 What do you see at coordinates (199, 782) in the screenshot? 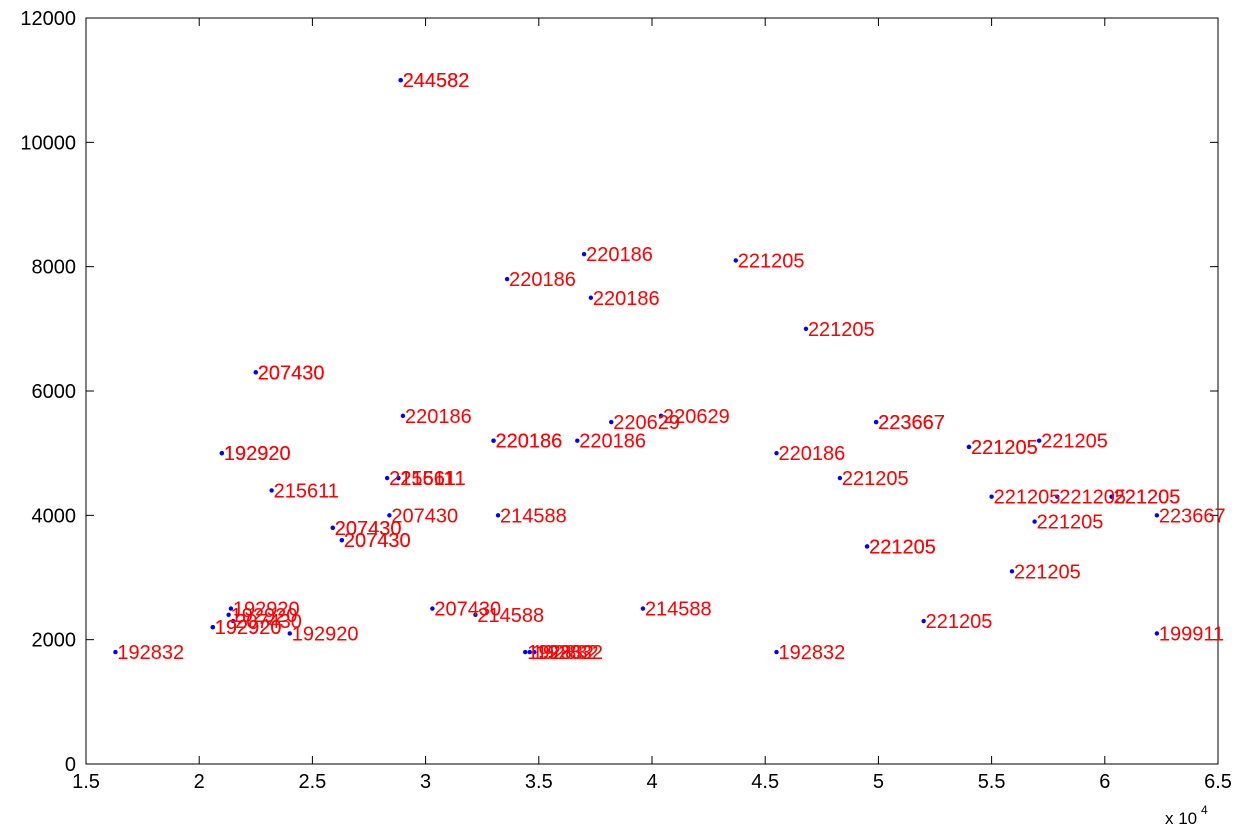
I see `x-tick-label: 2` at bounding box center [199, 782].